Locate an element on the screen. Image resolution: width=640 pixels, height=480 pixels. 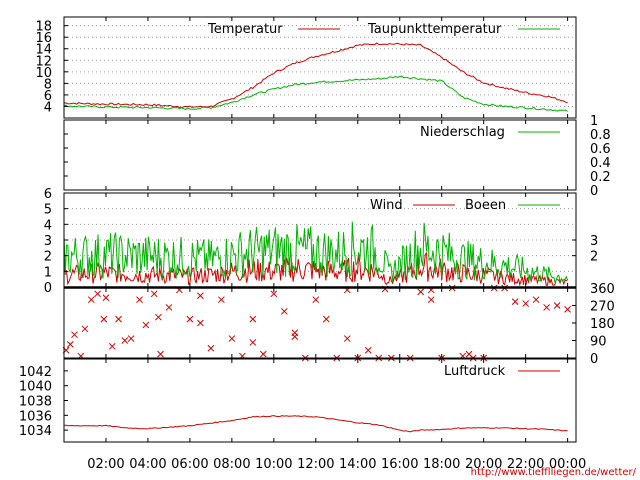
x-tick-label: 20:00 is located at coordinates (483, 464).